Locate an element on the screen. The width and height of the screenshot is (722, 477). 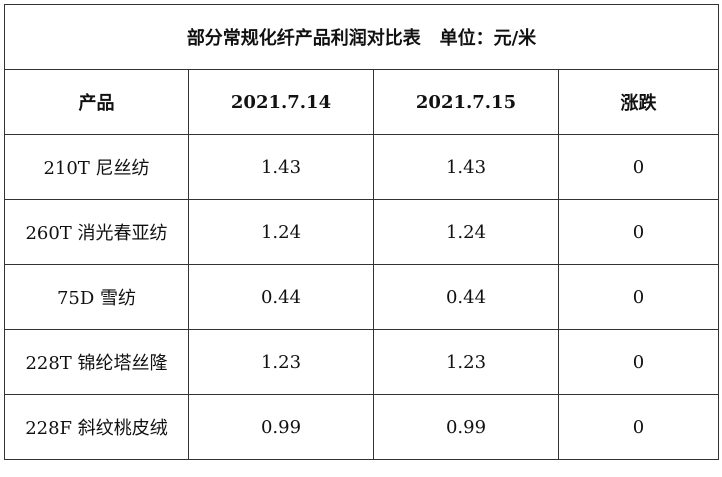
product-cell: 228T 锦纶塔丝隆 is located at coordinates (96, 362).